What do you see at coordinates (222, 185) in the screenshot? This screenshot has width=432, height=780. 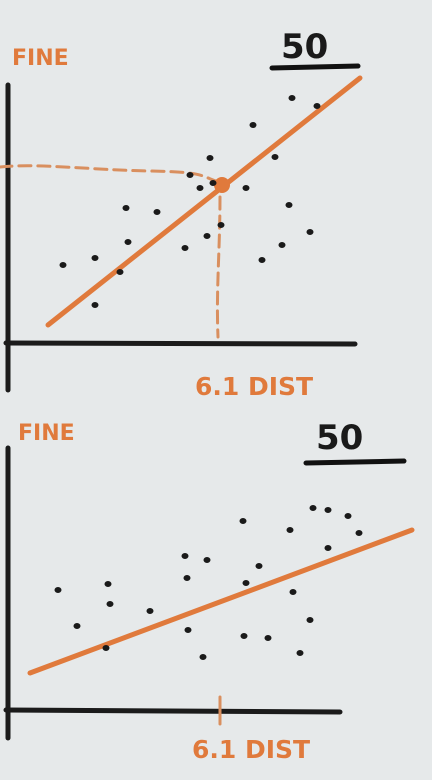 I see `top-highlight-point` at bounding box center [222, 185].